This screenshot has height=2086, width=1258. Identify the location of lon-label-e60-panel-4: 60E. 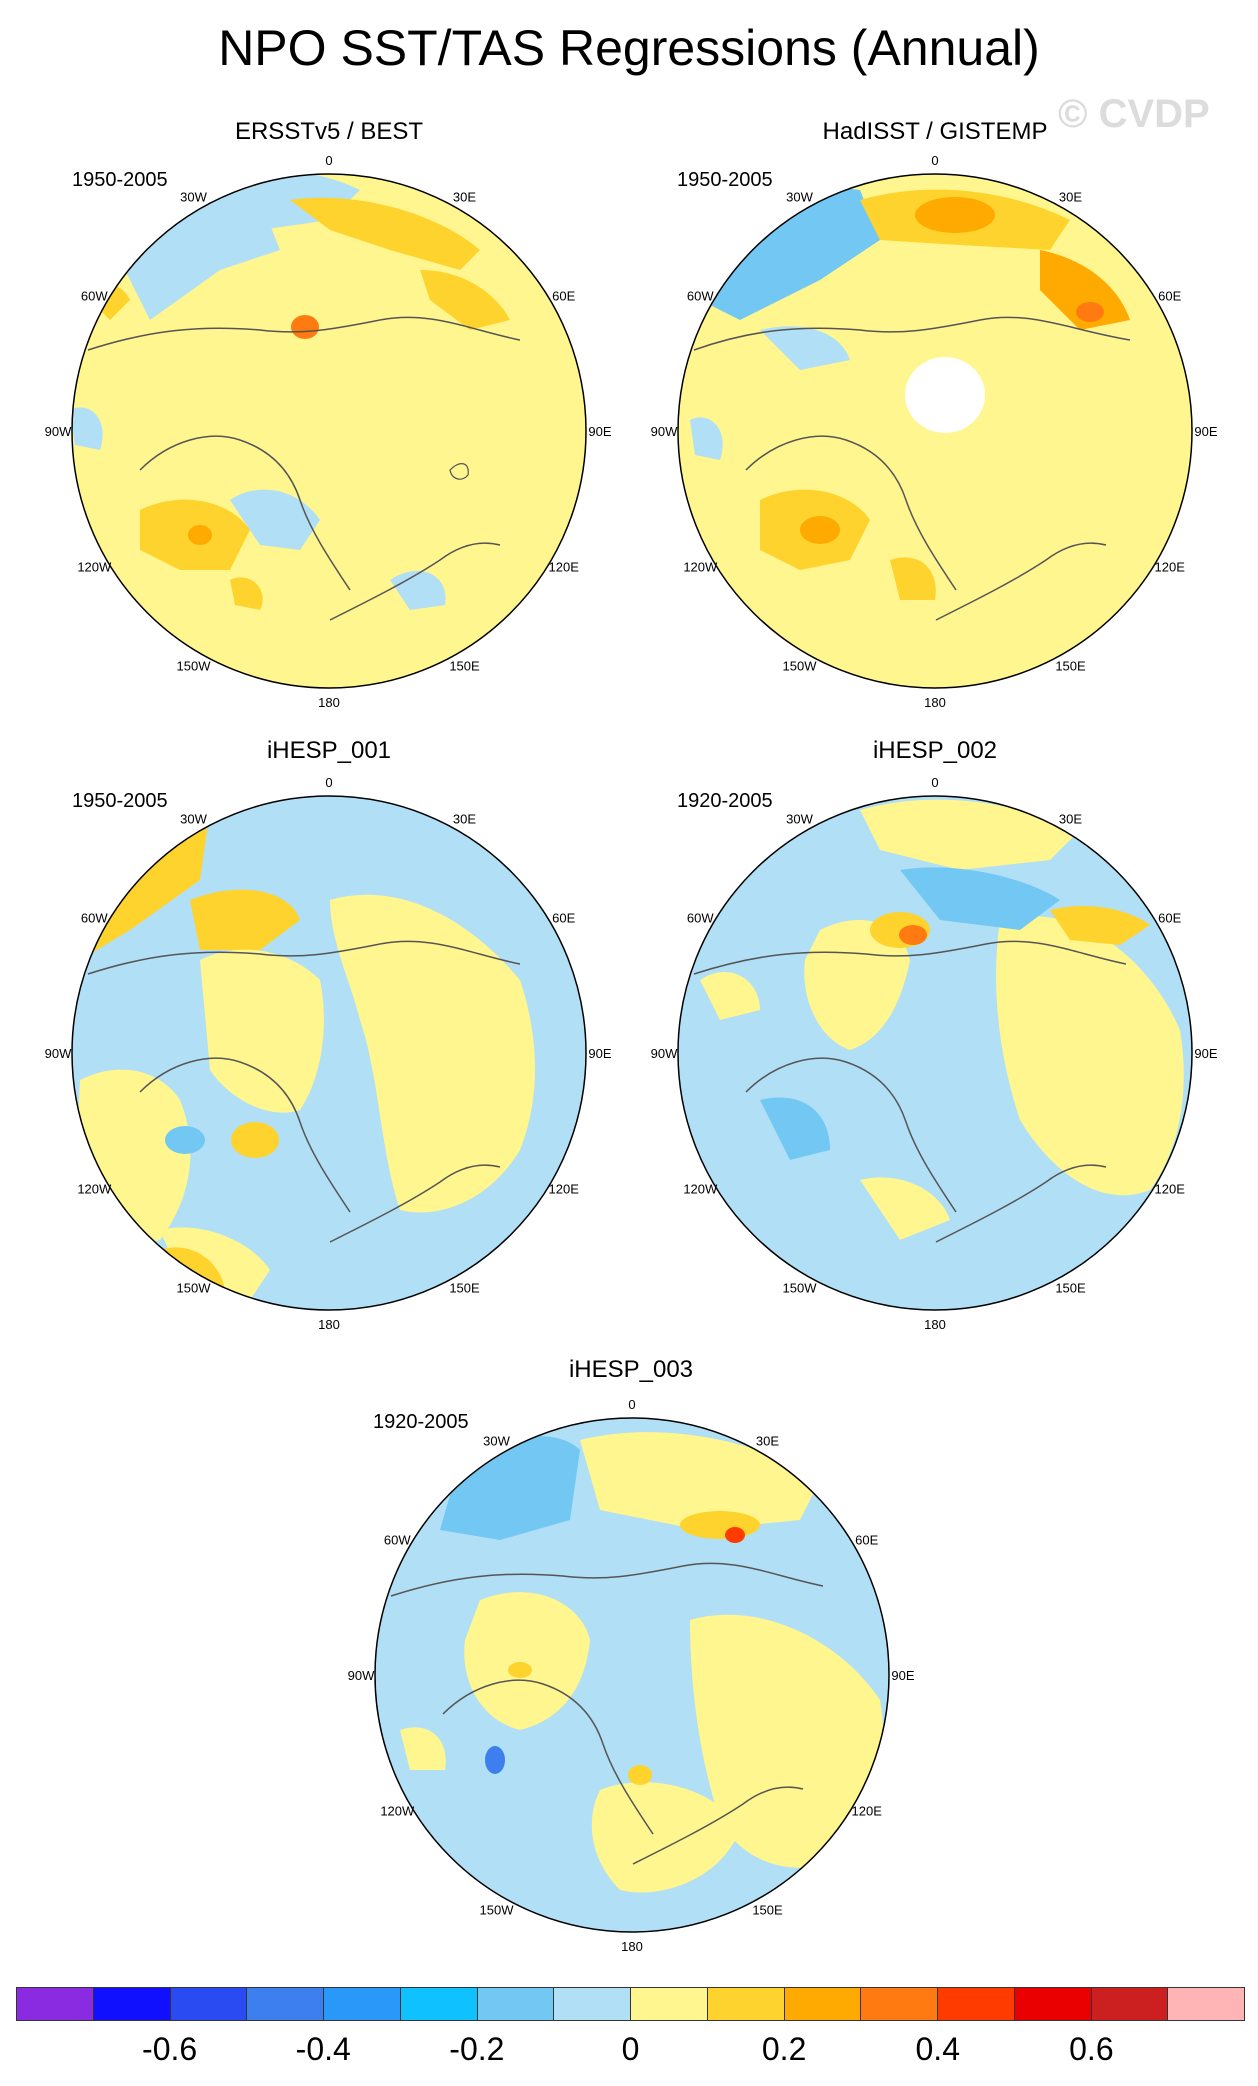
(1169, 918).